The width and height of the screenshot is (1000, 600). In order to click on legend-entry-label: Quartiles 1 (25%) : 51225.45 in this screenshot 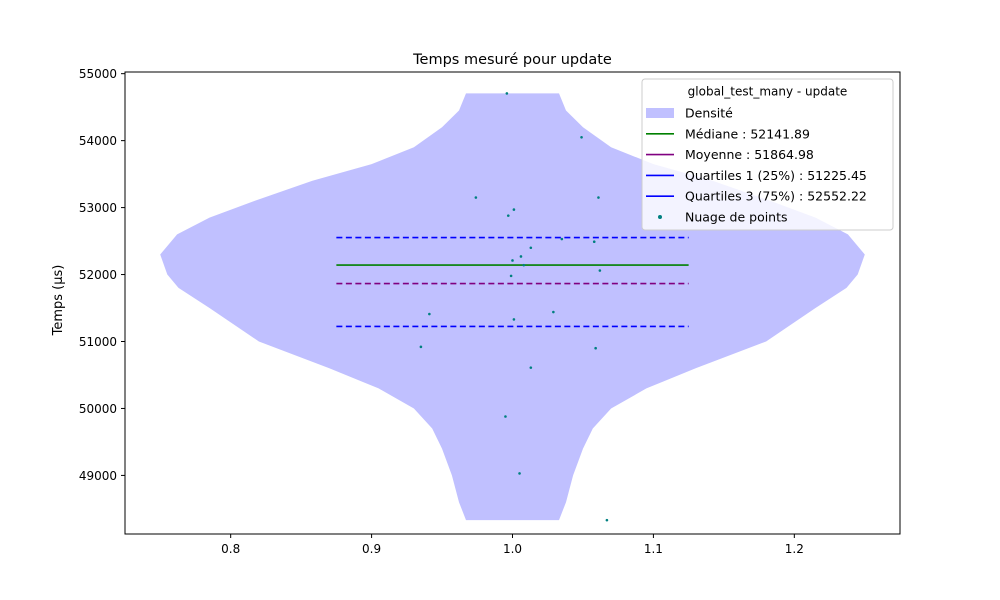, I will do `click(776, 175)`.